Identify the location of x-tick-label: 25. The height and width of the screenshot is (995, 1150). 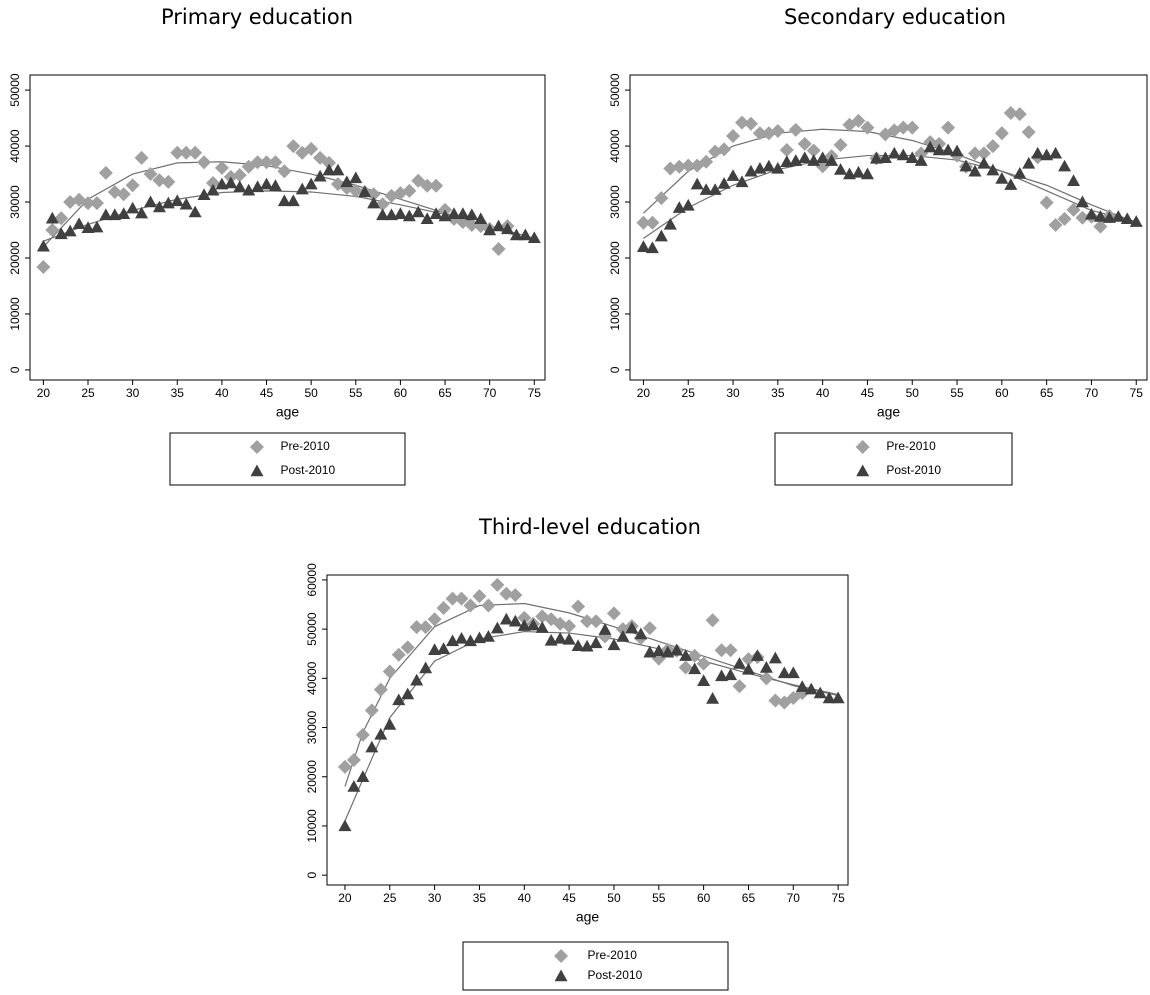
(390, 898).